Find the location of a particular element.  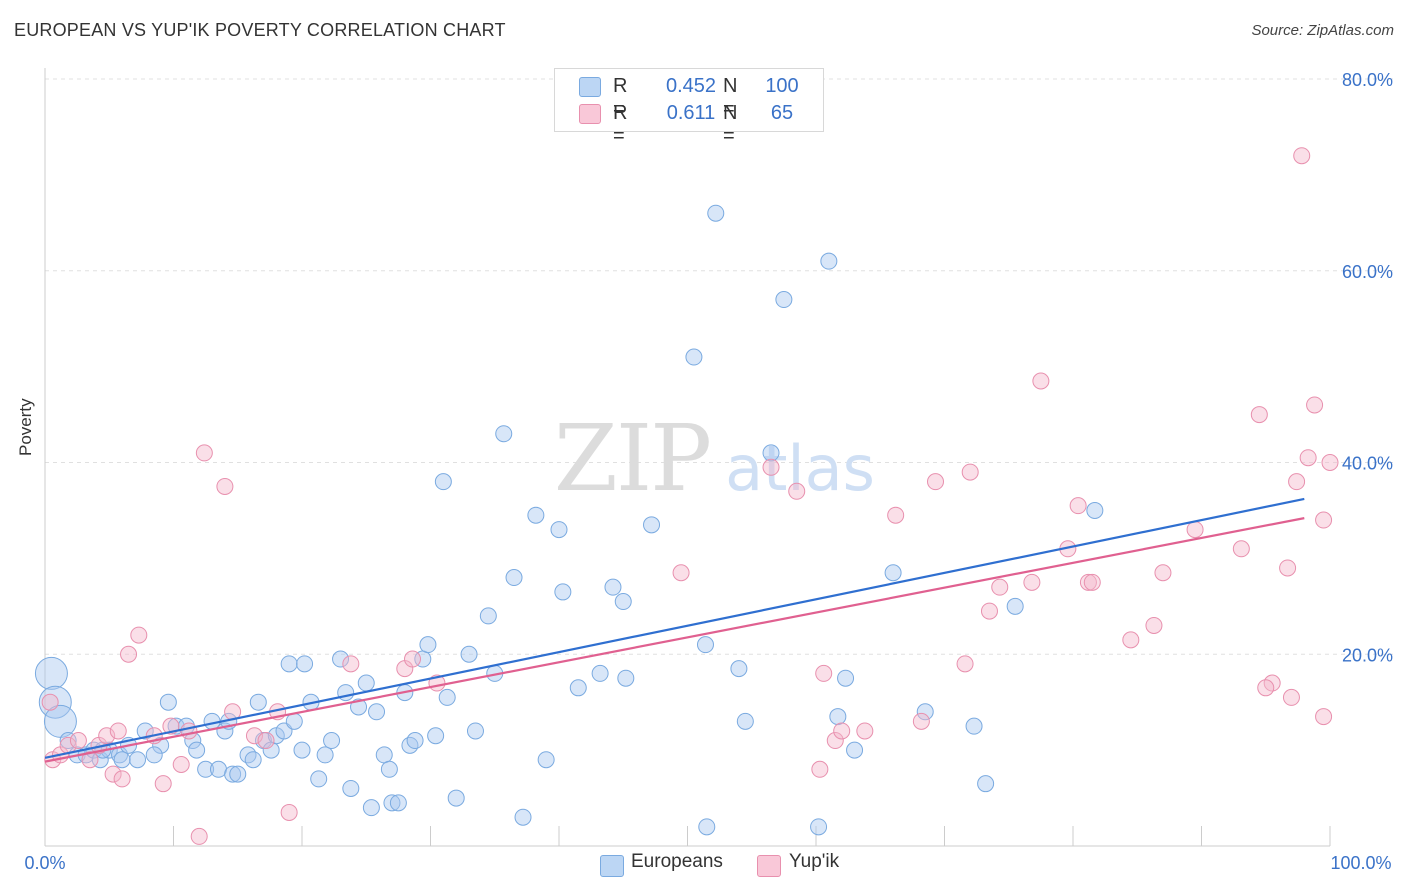

legend-n-value: 65 is located at coordinates (782, 113).